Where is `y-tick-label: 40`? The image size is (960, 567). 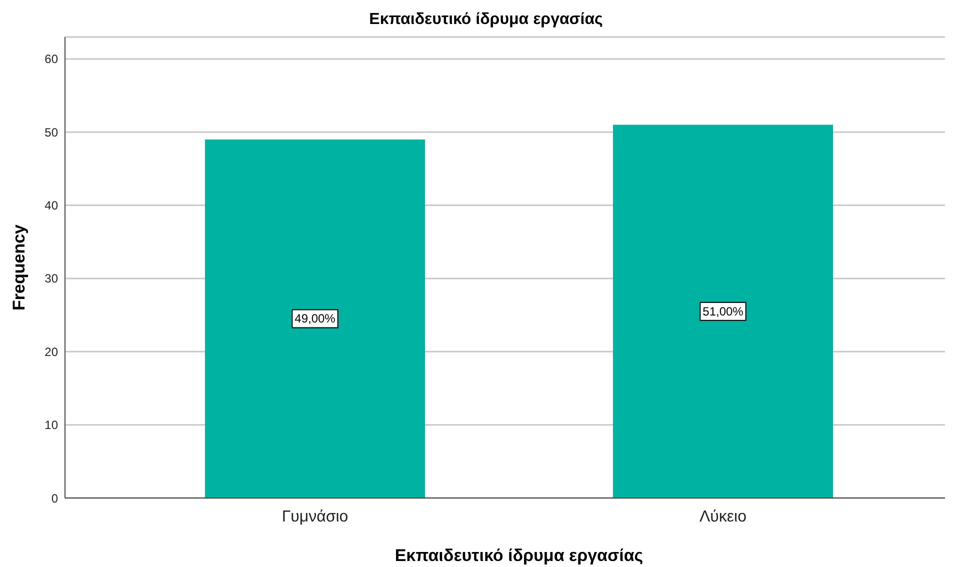 y-tick-label: 40 is located at coordinates (51, 205).